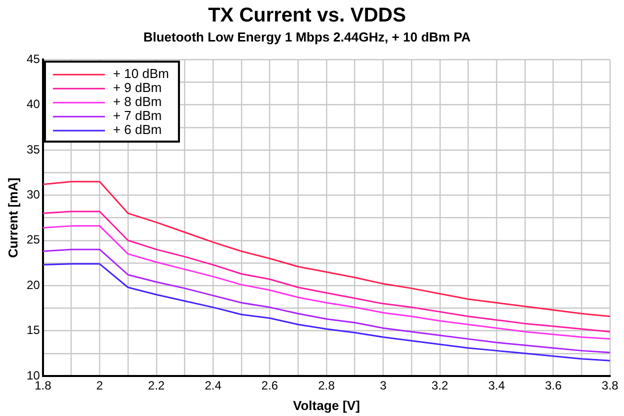 The image size is (624, 416). I want to click on chart-subtitle: Bluetooth Low Energy 1 Mbps 2.44GHz, + 10 dBm PA, so click(307, 36).